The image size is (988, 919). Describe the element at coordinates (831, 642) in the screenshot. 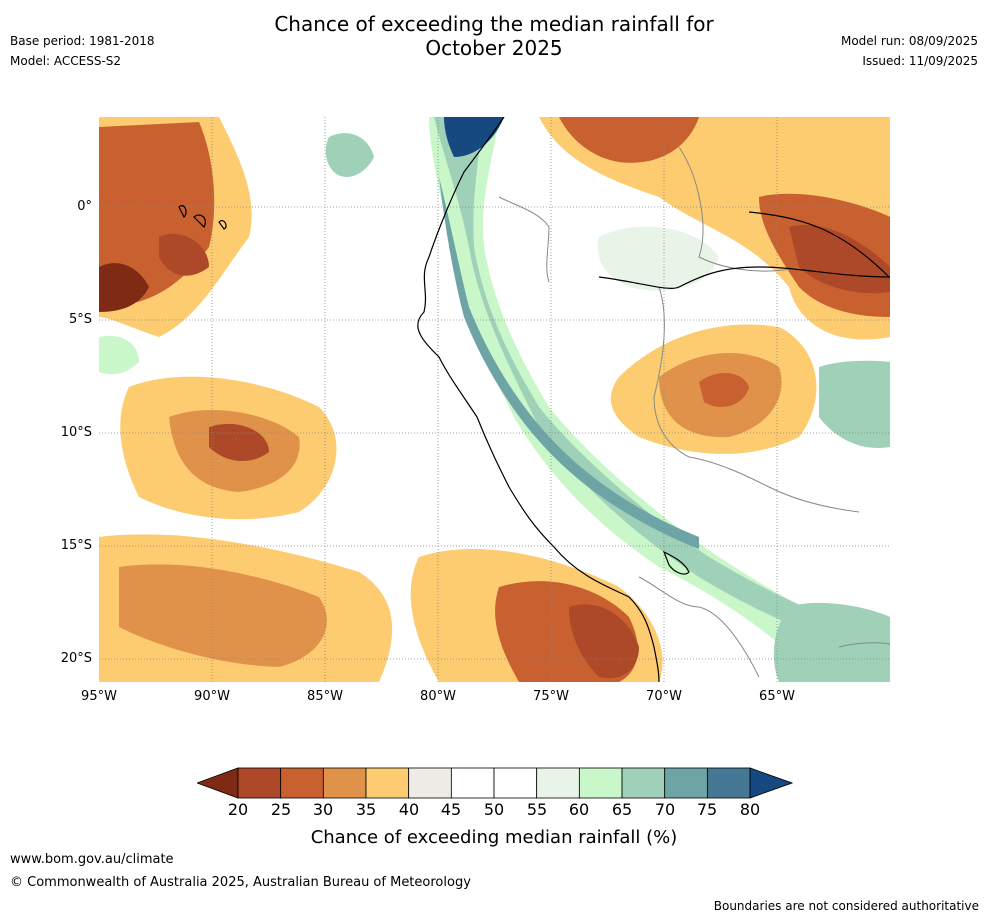

I see `region-se-green` at that location.